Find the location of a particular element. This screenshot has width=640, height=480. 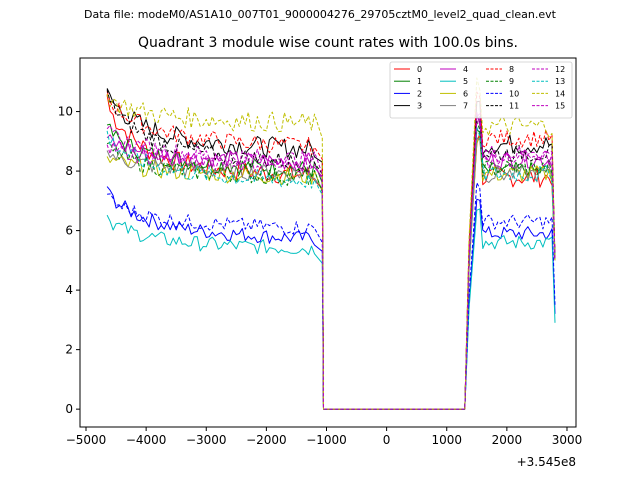

legend-box is located at coordinates (481, 90).